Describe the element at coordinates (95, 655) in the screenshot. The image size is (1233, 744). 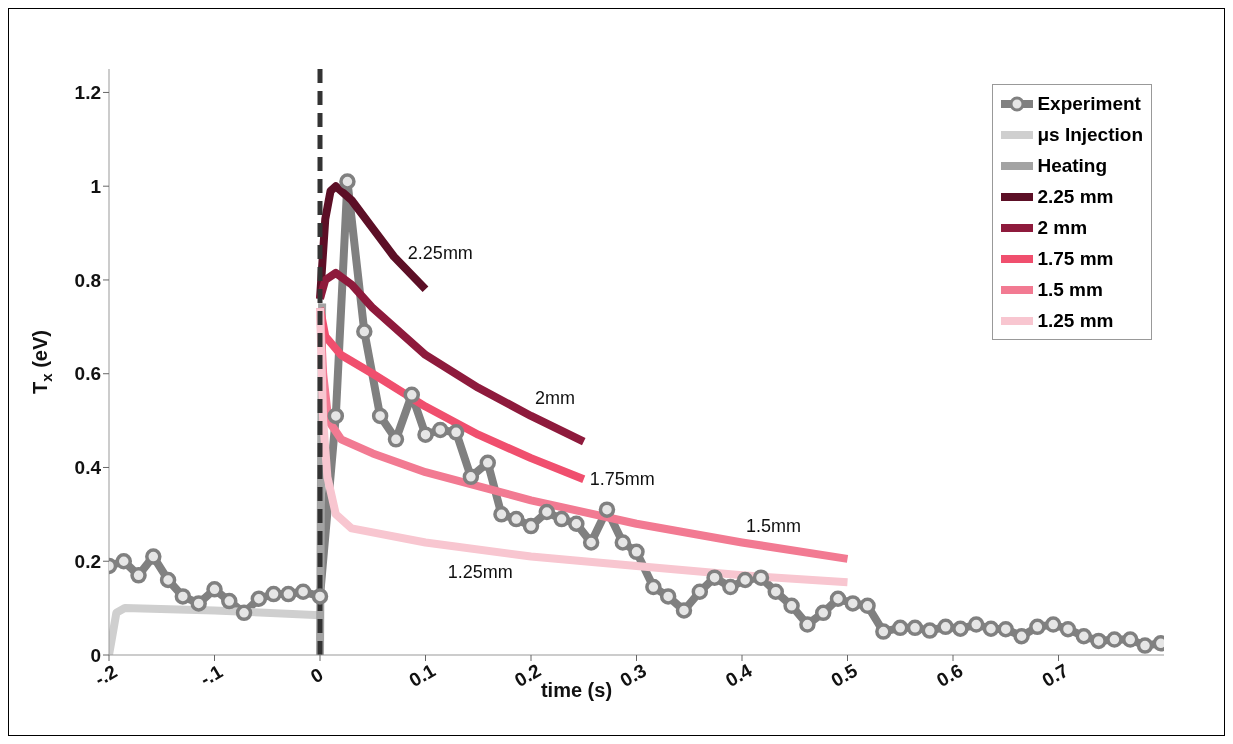
I see `y-tick-label: 0` at that location.